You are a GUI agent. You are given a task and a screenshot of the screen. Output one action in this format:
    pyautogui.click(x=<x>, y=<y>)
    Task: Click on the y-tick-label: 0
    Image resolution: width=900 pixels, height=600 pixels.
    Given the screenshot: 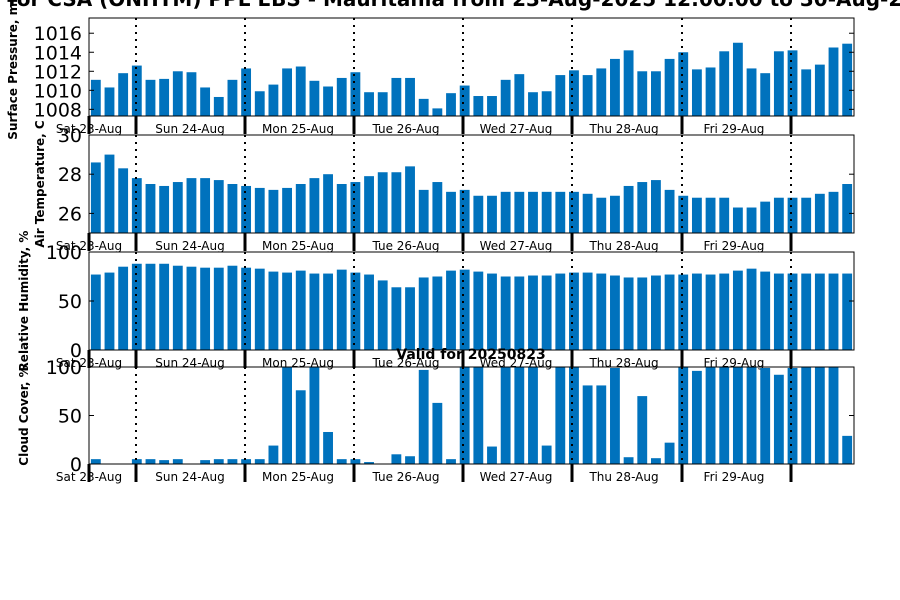 What is the action you would take?
    pyautogui.click(x=76, y=465)
    